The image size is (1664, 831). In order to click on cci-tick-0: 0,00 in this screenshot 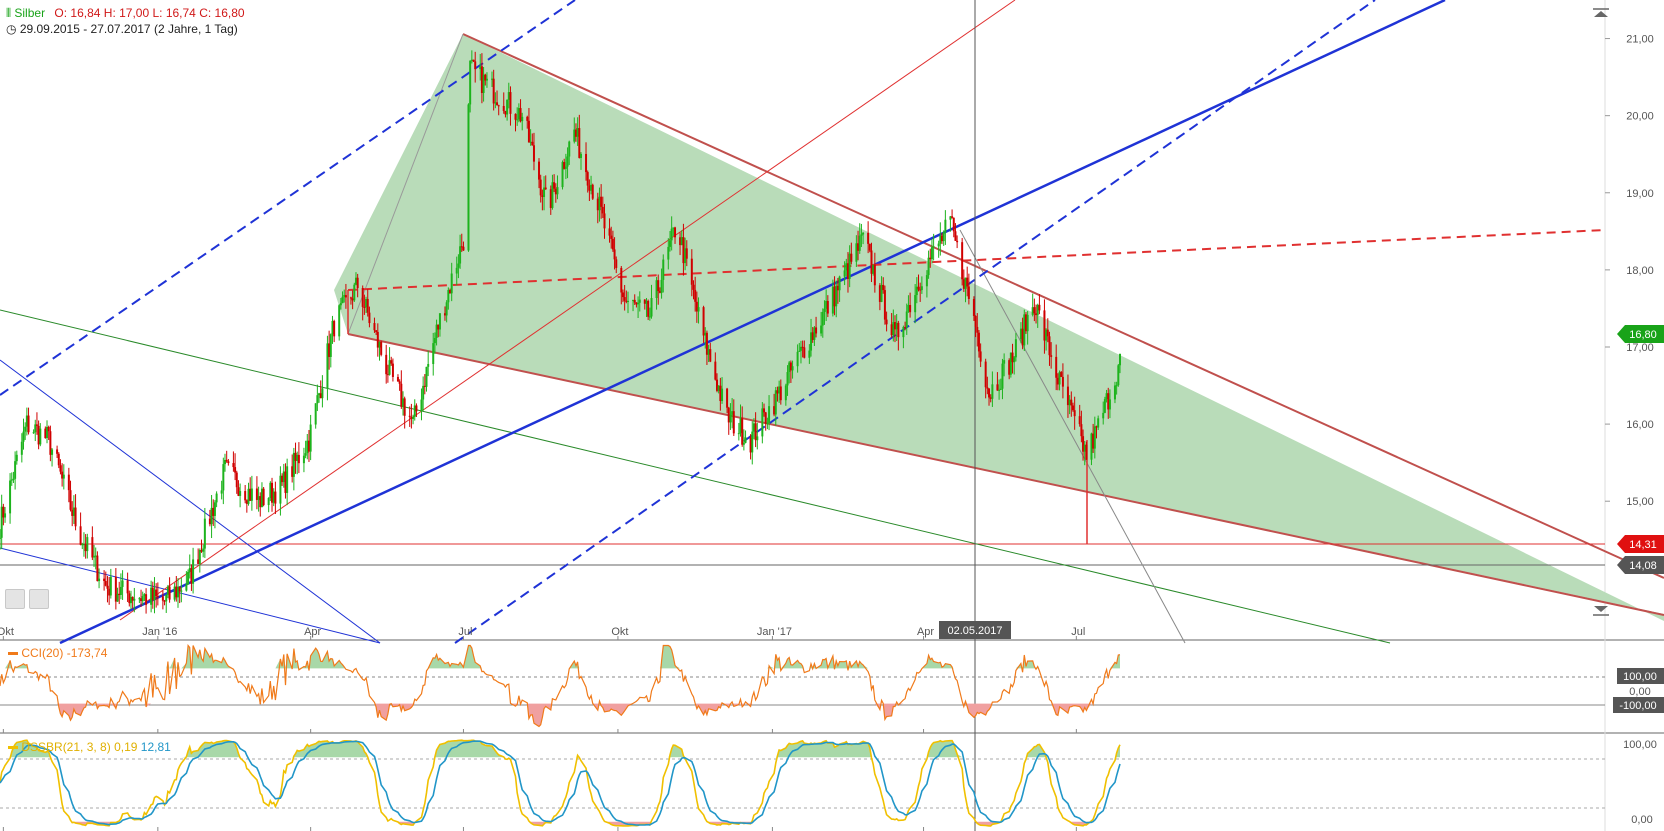, I will do `click(1639, 692)`.